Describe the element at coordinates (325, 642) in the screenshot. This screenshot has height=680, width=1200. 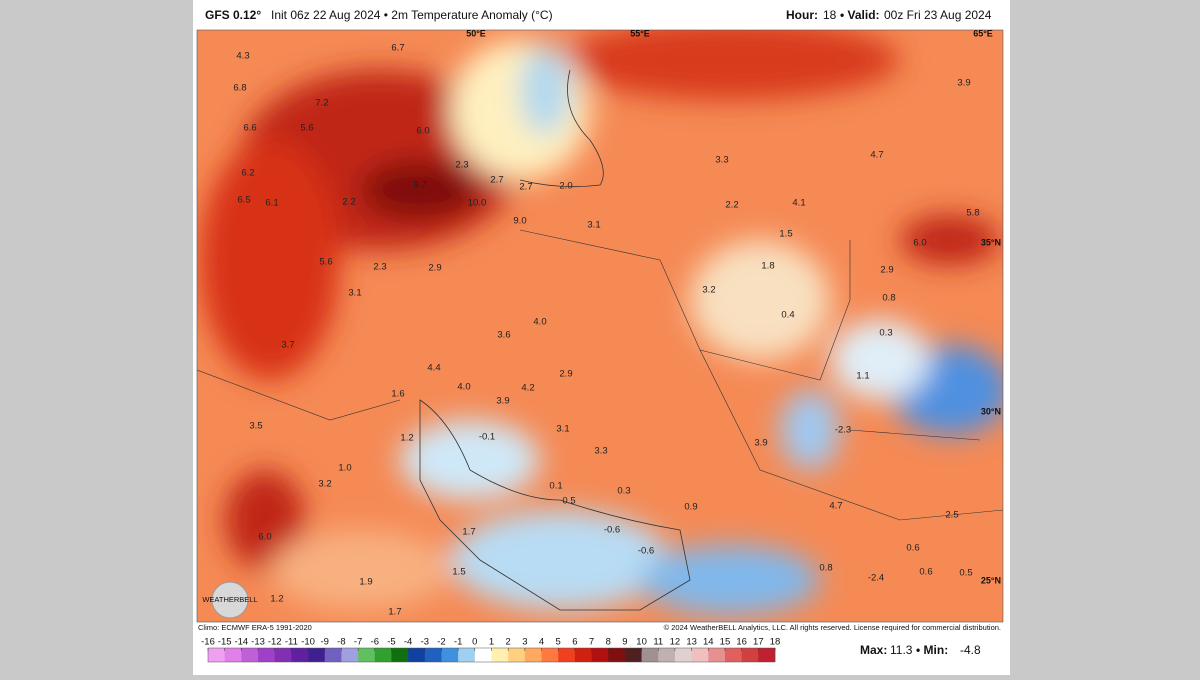
I see `colorbar-tick-label: -9` at that location.